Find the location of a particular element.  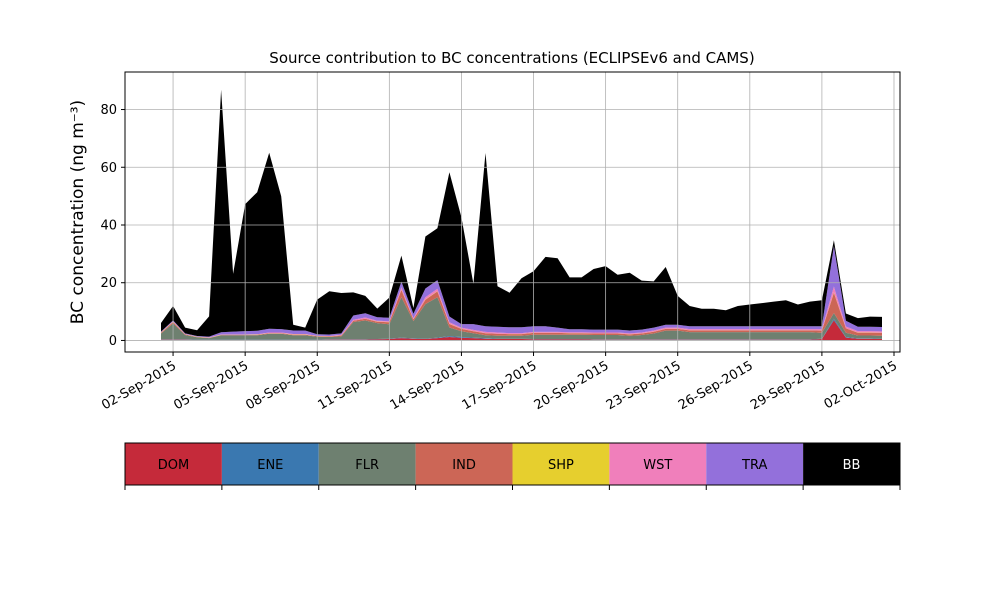

legend-label-bb: BB is located at coordinates (852, 465).